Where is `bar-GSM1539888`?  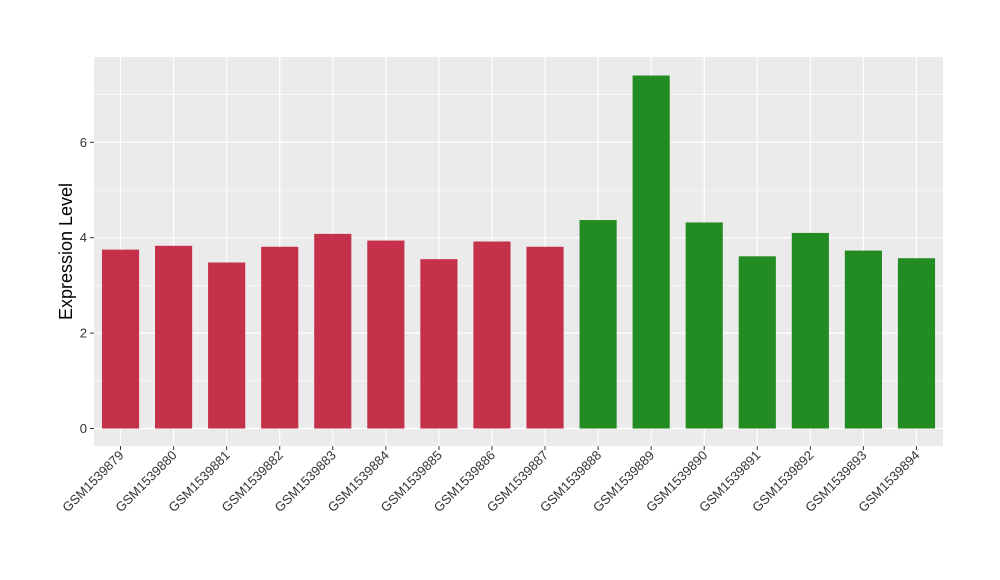
bar-GSM1539888 is located at coordinates (598, 324).